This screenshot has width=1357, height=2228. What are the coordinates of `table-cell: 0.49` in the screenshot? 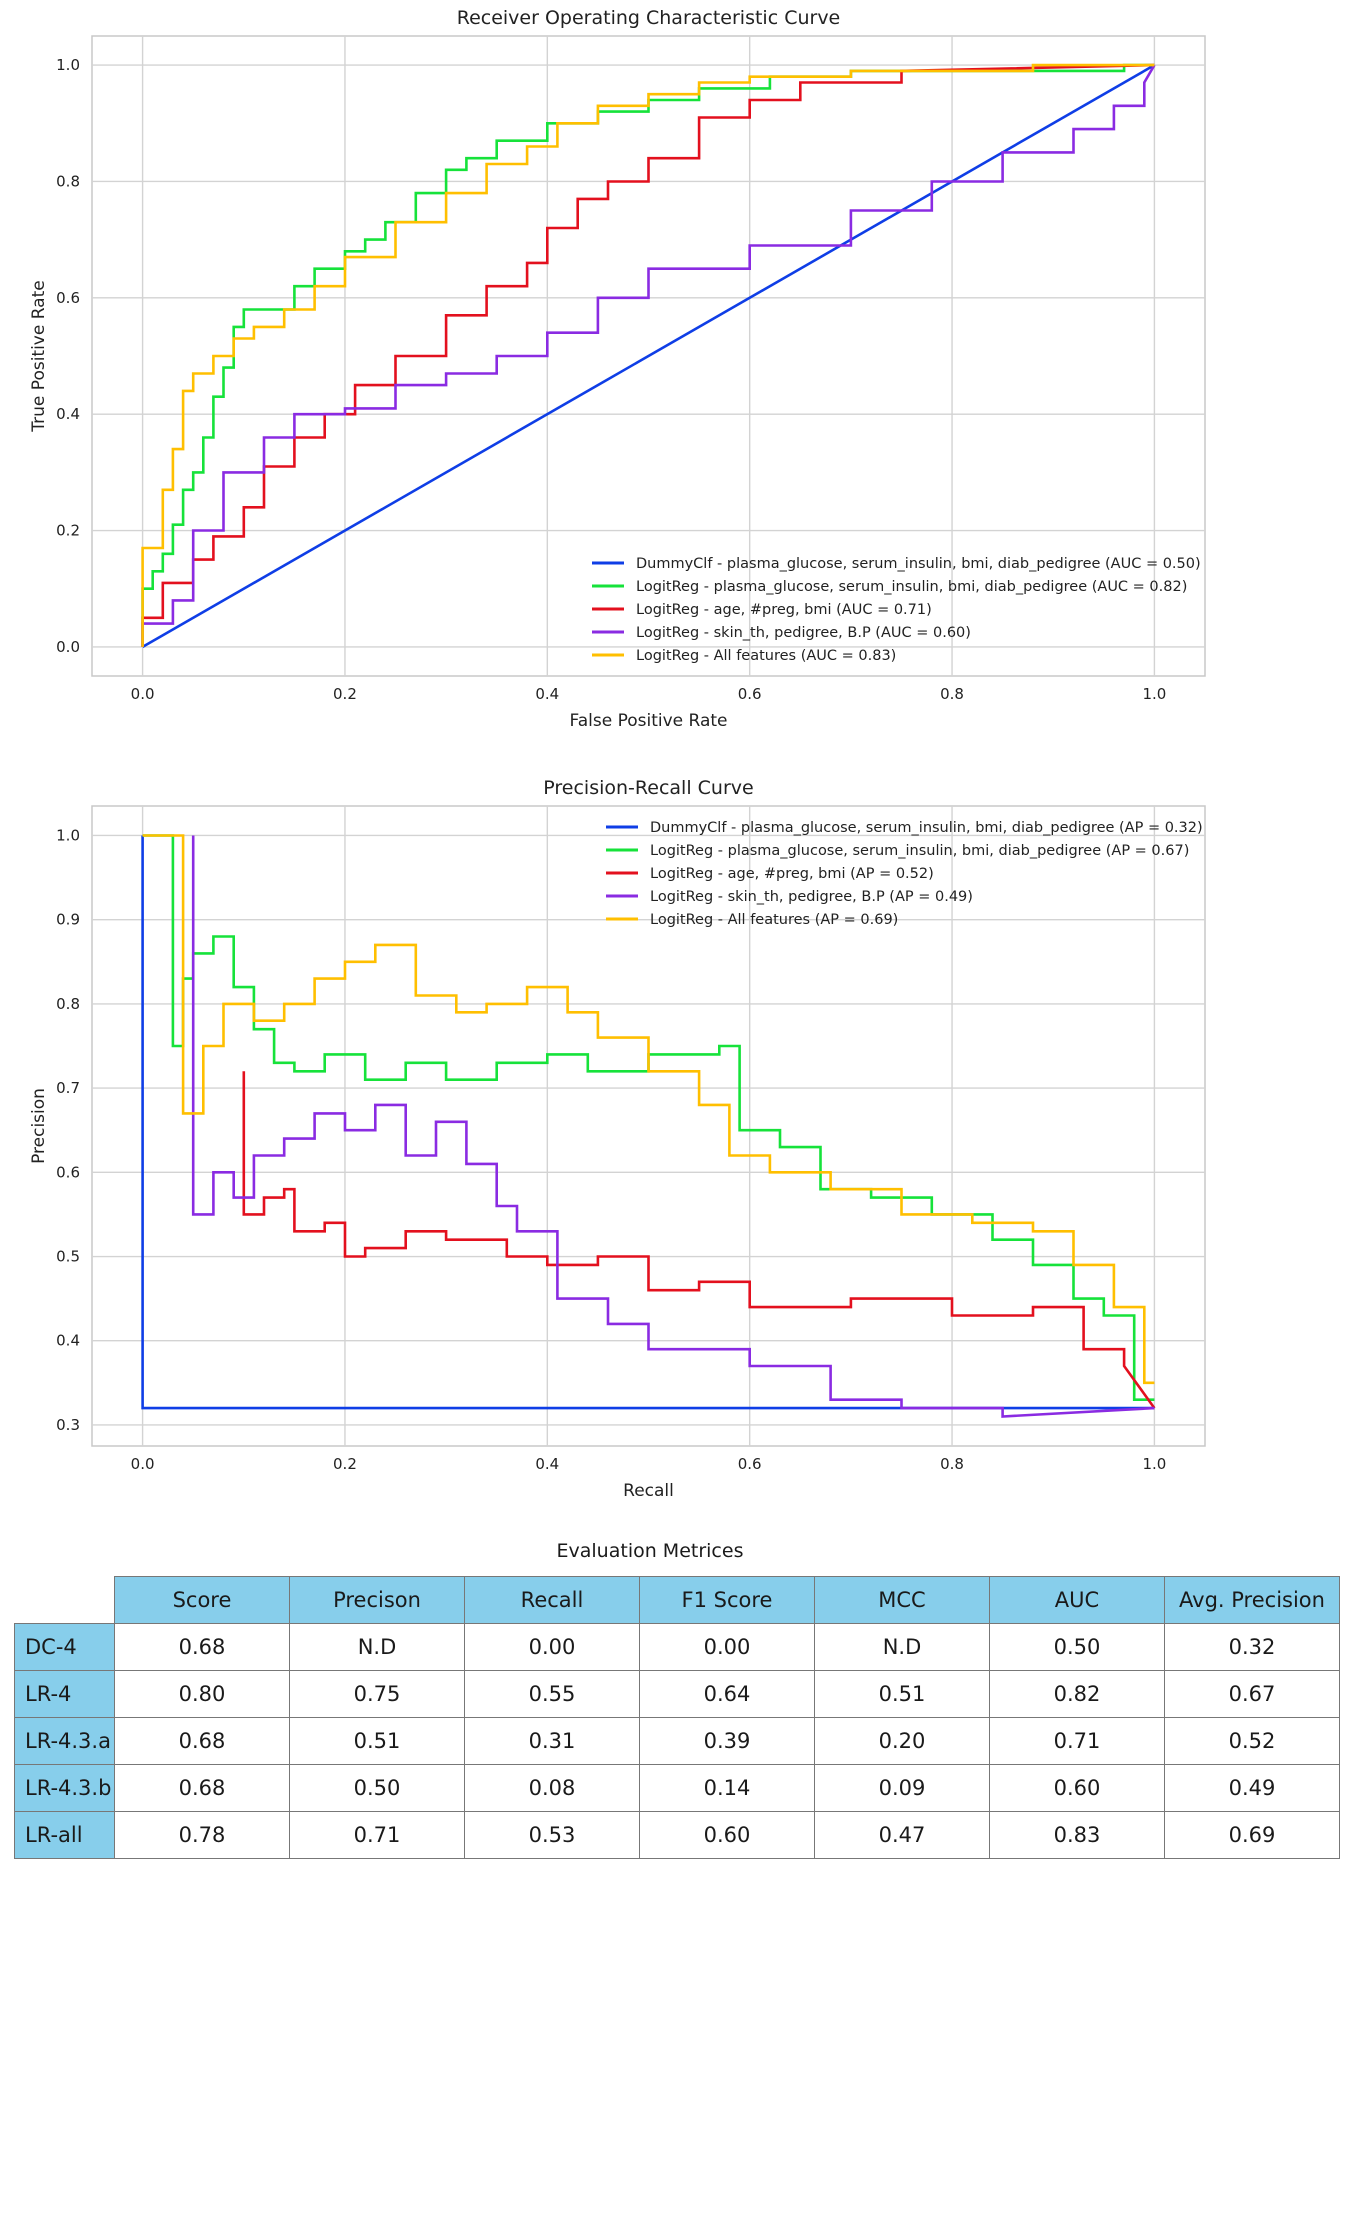 It's located at (1252, 1788).